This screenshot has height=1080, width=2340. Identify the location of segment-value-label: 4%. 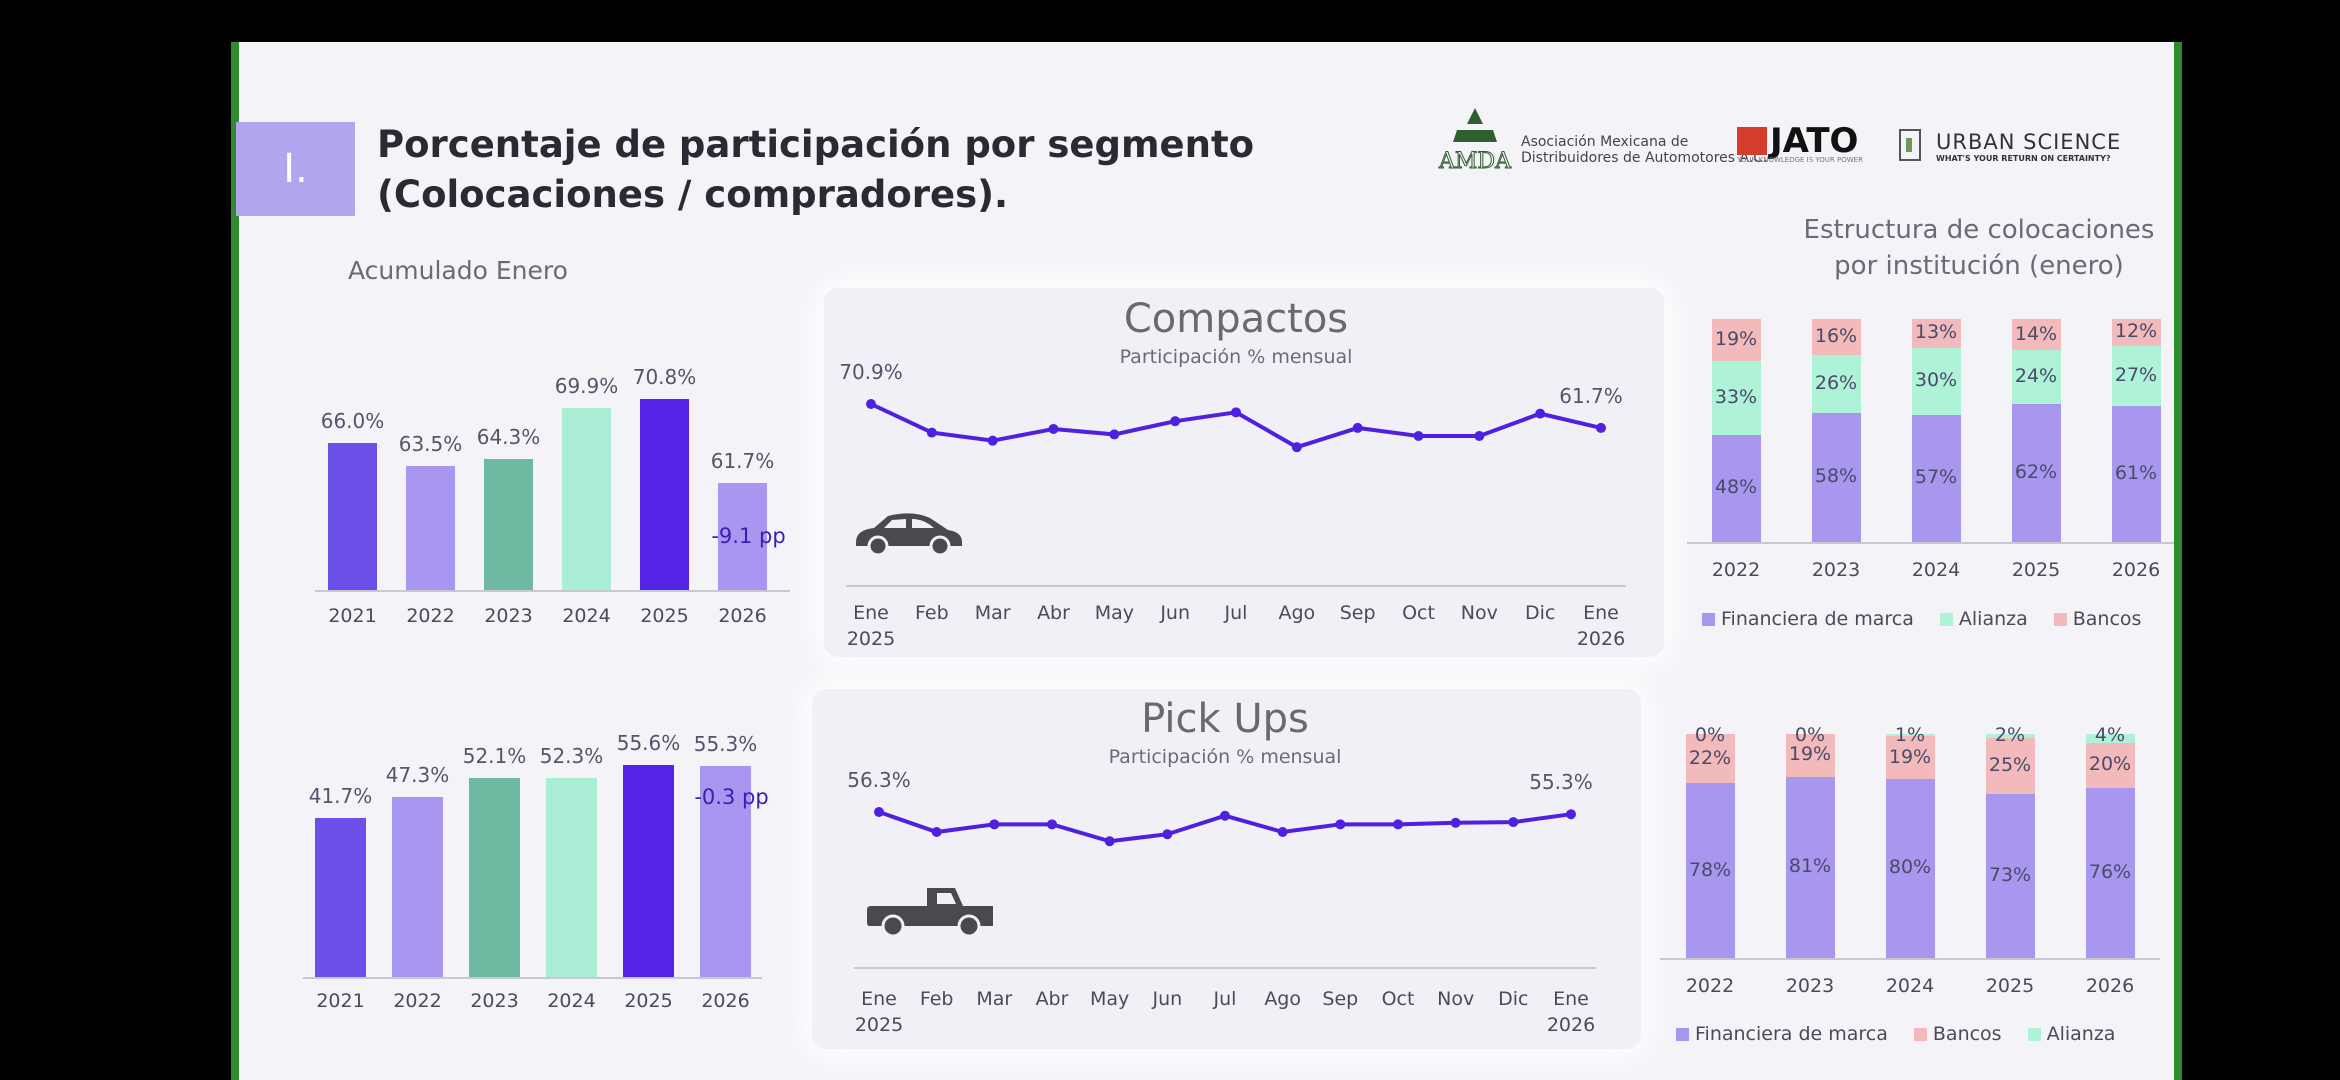
(2110, 735).